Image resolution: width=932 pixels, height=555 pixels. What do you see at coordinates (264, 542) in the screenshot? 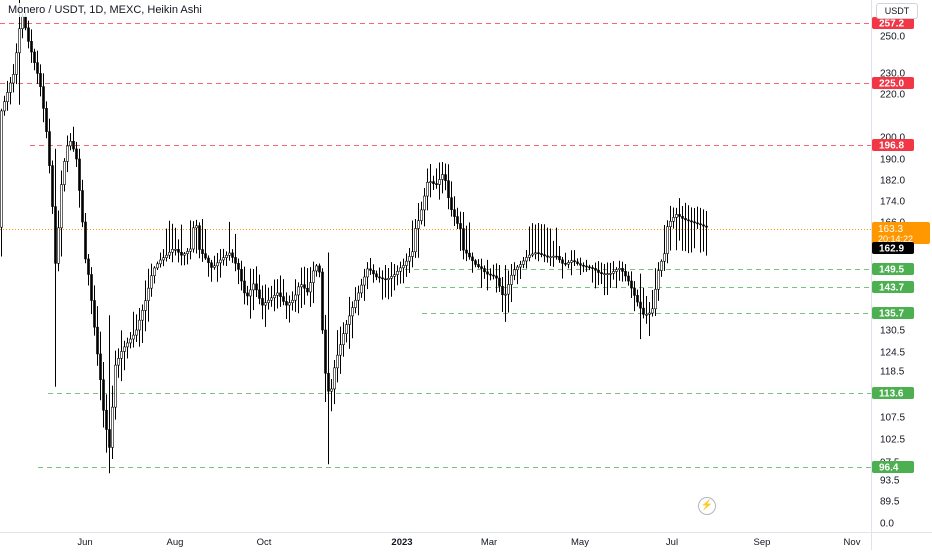
I see `x-tick-label: Oct` at bounding box center [264, 542].